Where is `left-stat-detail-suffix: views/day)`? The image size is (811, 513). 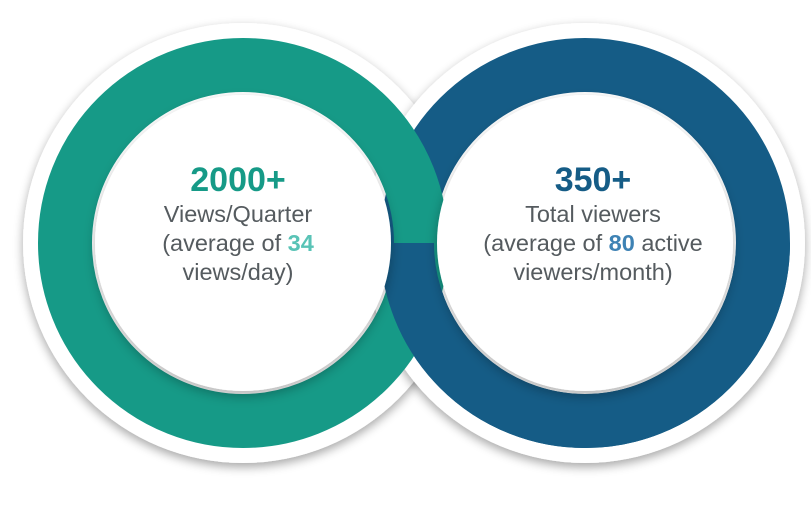
left-stat-detail-suffix: views/day) is located at coordinates (238, 272).